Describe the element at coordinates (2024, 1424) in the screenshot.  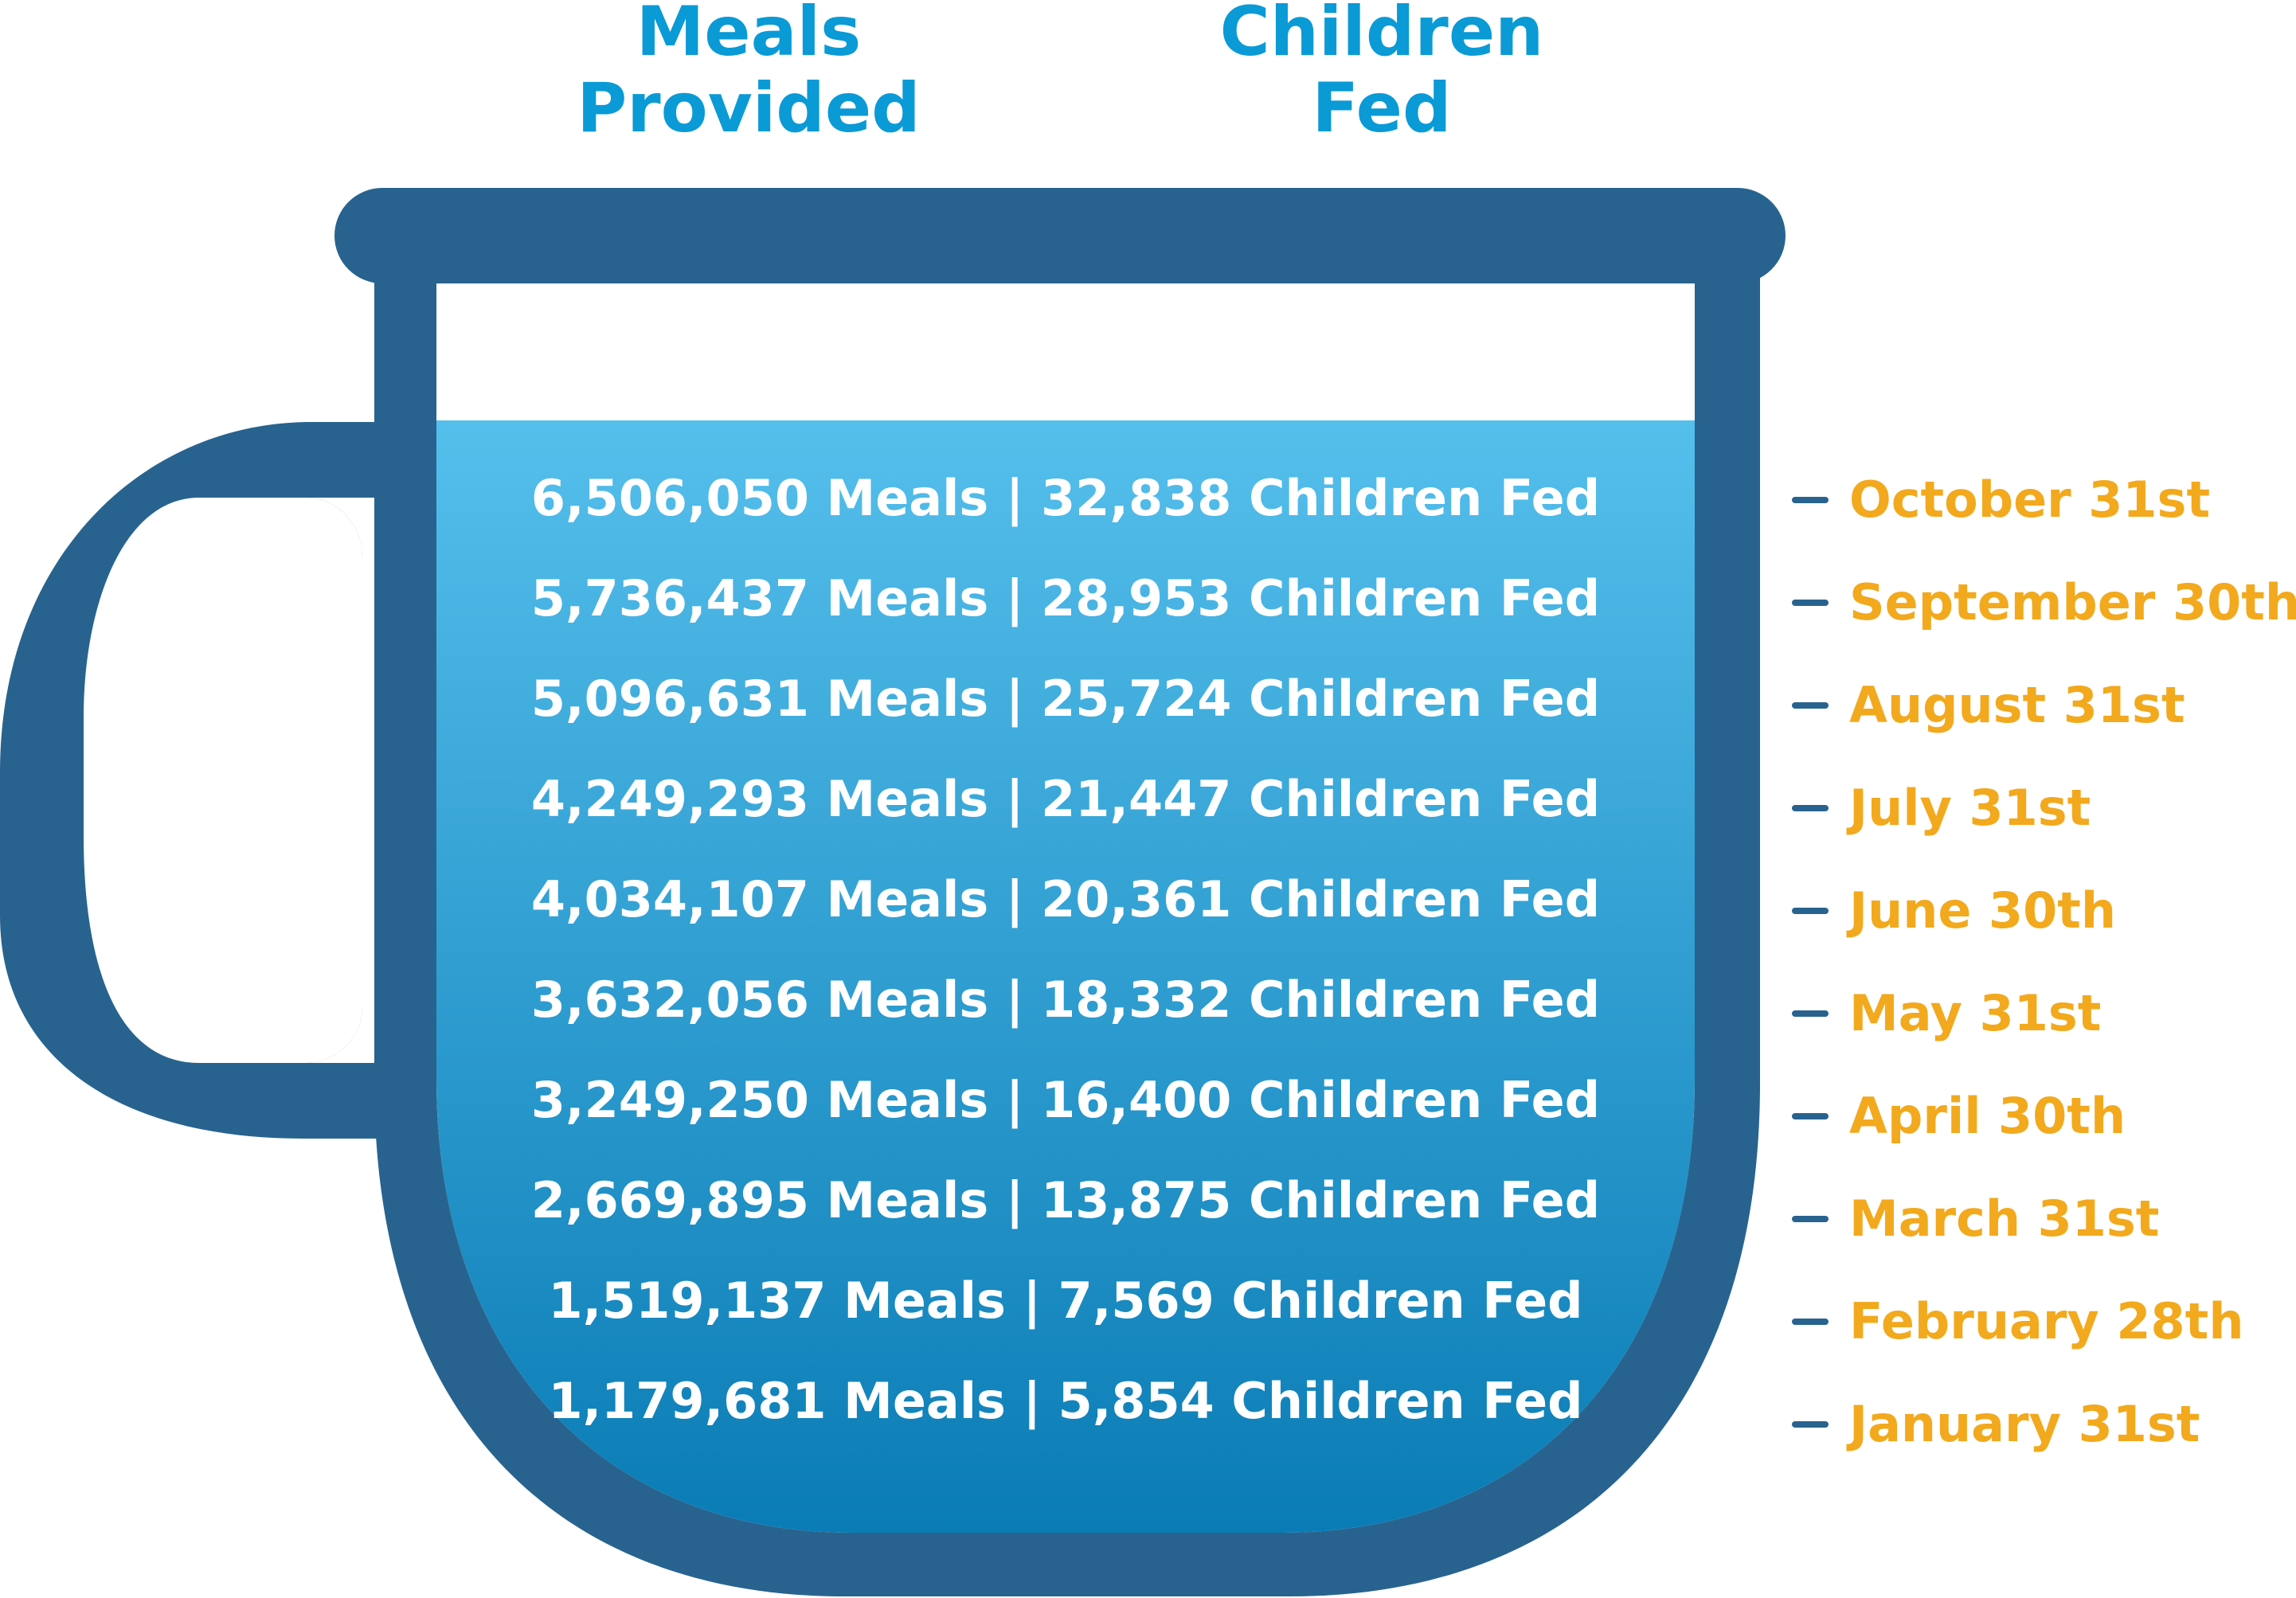
I see `date-label: January 31st` at that location.